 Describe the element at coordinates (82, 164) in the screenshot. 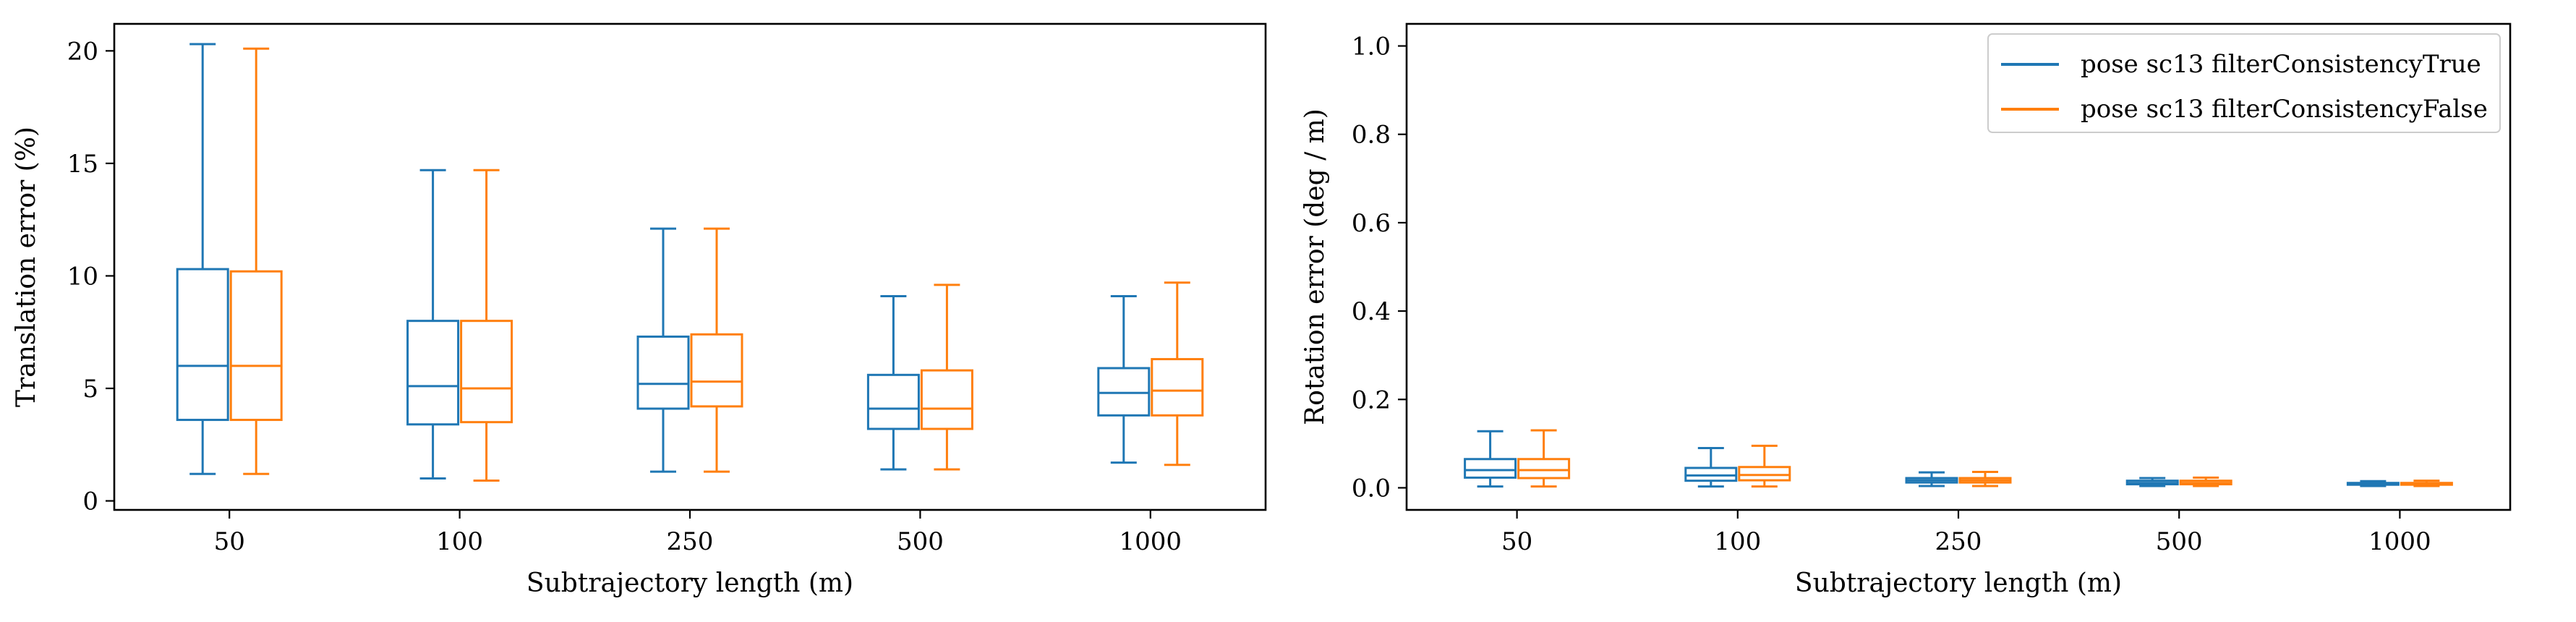

I see `y-tick-label: 15` at that location.